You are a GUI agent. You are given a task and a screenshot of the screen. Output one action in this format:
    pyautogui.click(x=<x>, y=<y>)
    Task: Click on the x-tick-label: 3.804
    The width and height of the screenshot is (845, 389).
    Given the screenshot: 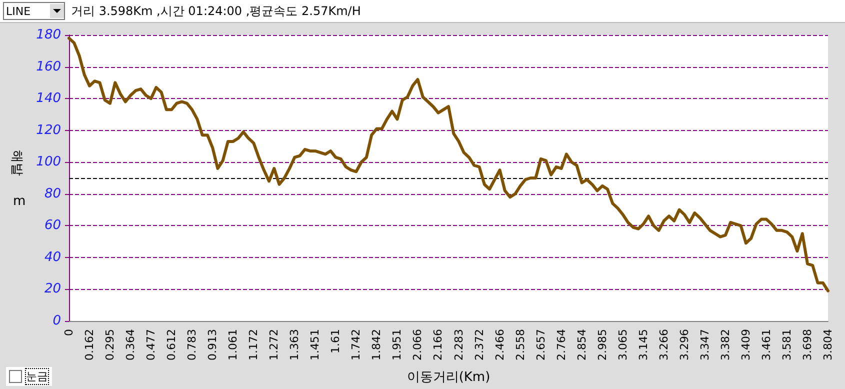 What is the action you would take?
    pyautogui.click(x=828, y=344)
    